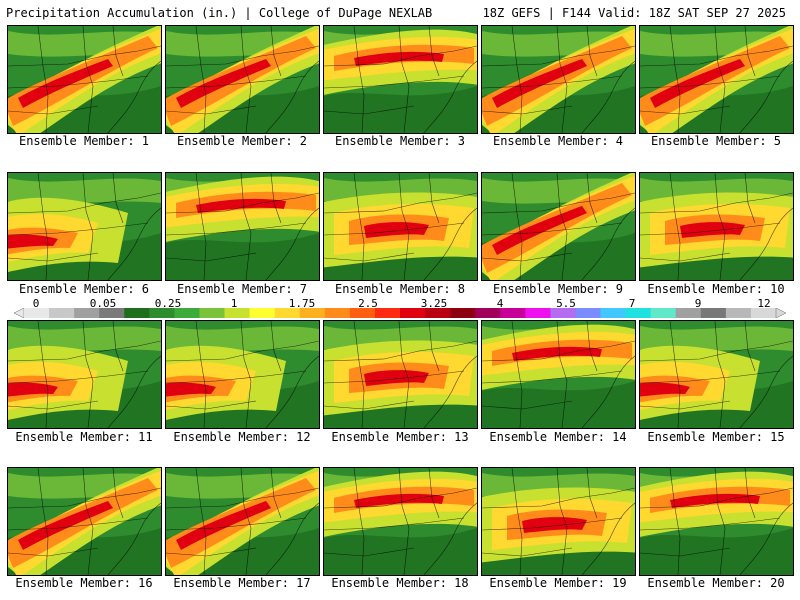  Describe the element at coordinates (302, 303) in the screenshot. I see `colorbar-tick-label: 1.75` at that location.